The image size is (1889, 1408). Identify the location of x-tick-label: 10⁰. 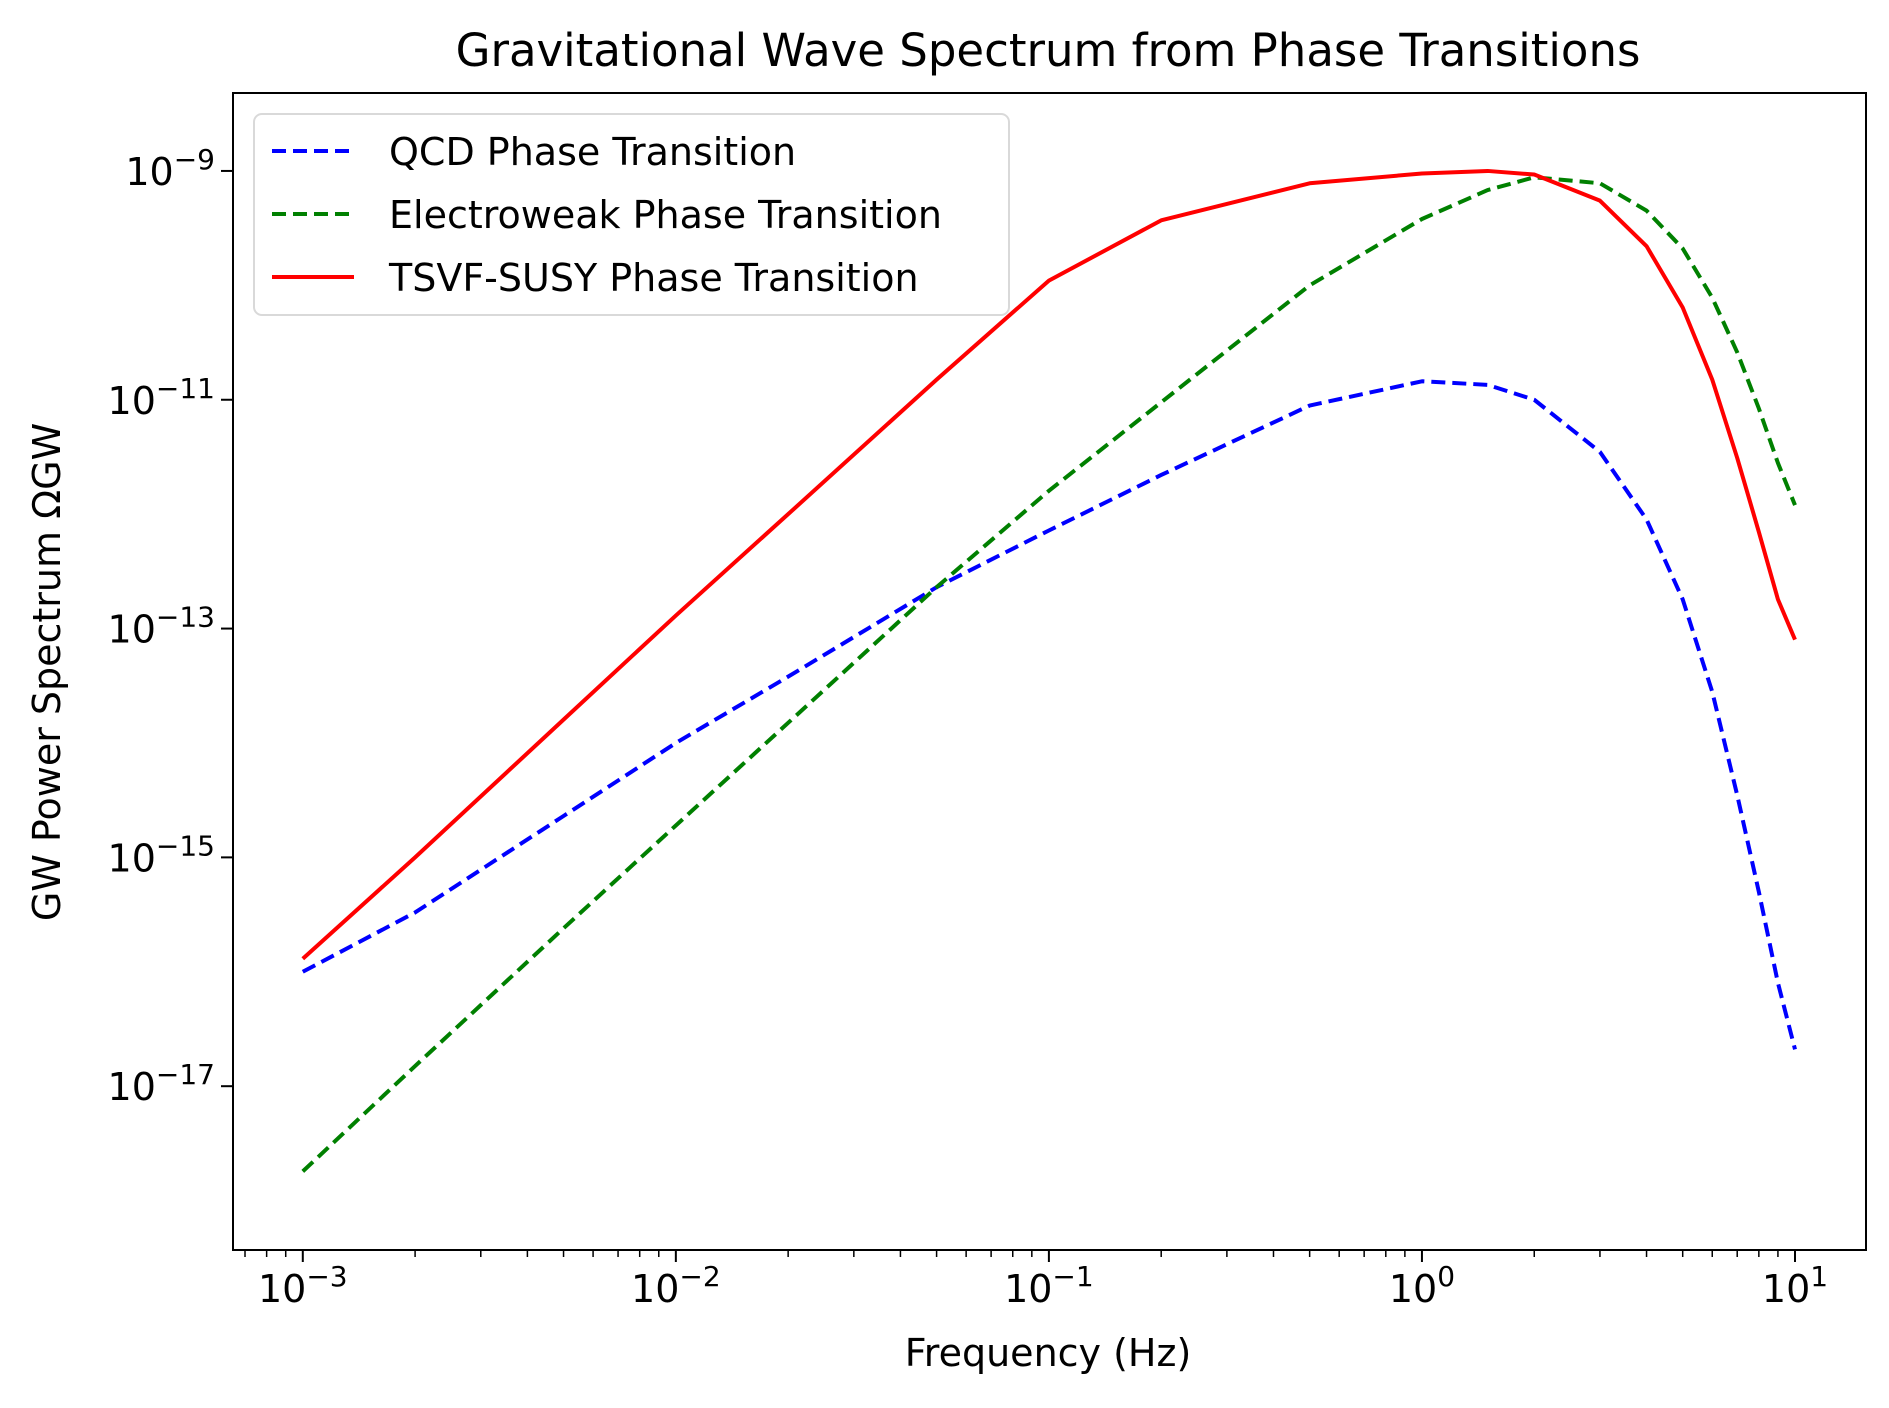
(1422, 1285).